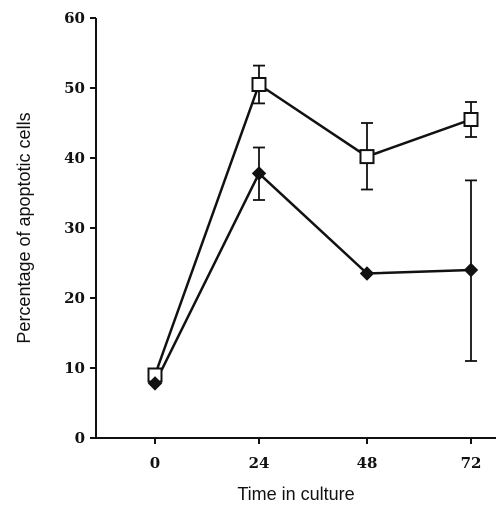  Describe the element at coordinates (24, 227) in the screenshot. I see `y-axis-title: Percentage of apoptotic cells` at that location.